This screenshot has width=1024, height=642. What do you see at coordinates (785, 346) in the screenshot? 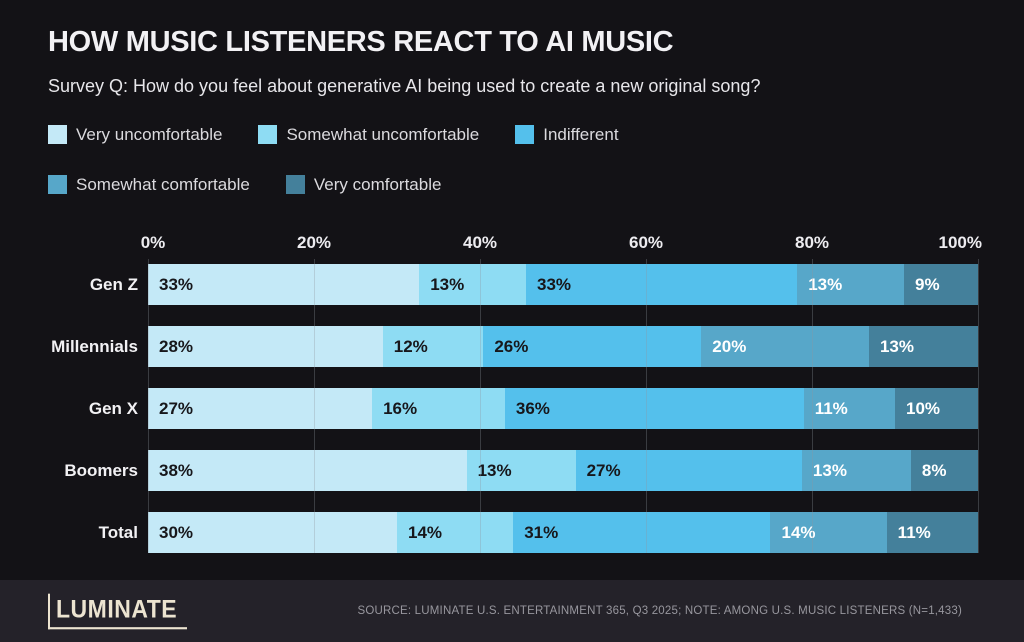
I see `bar-segment: 20%` at bounding box center [785, 346].